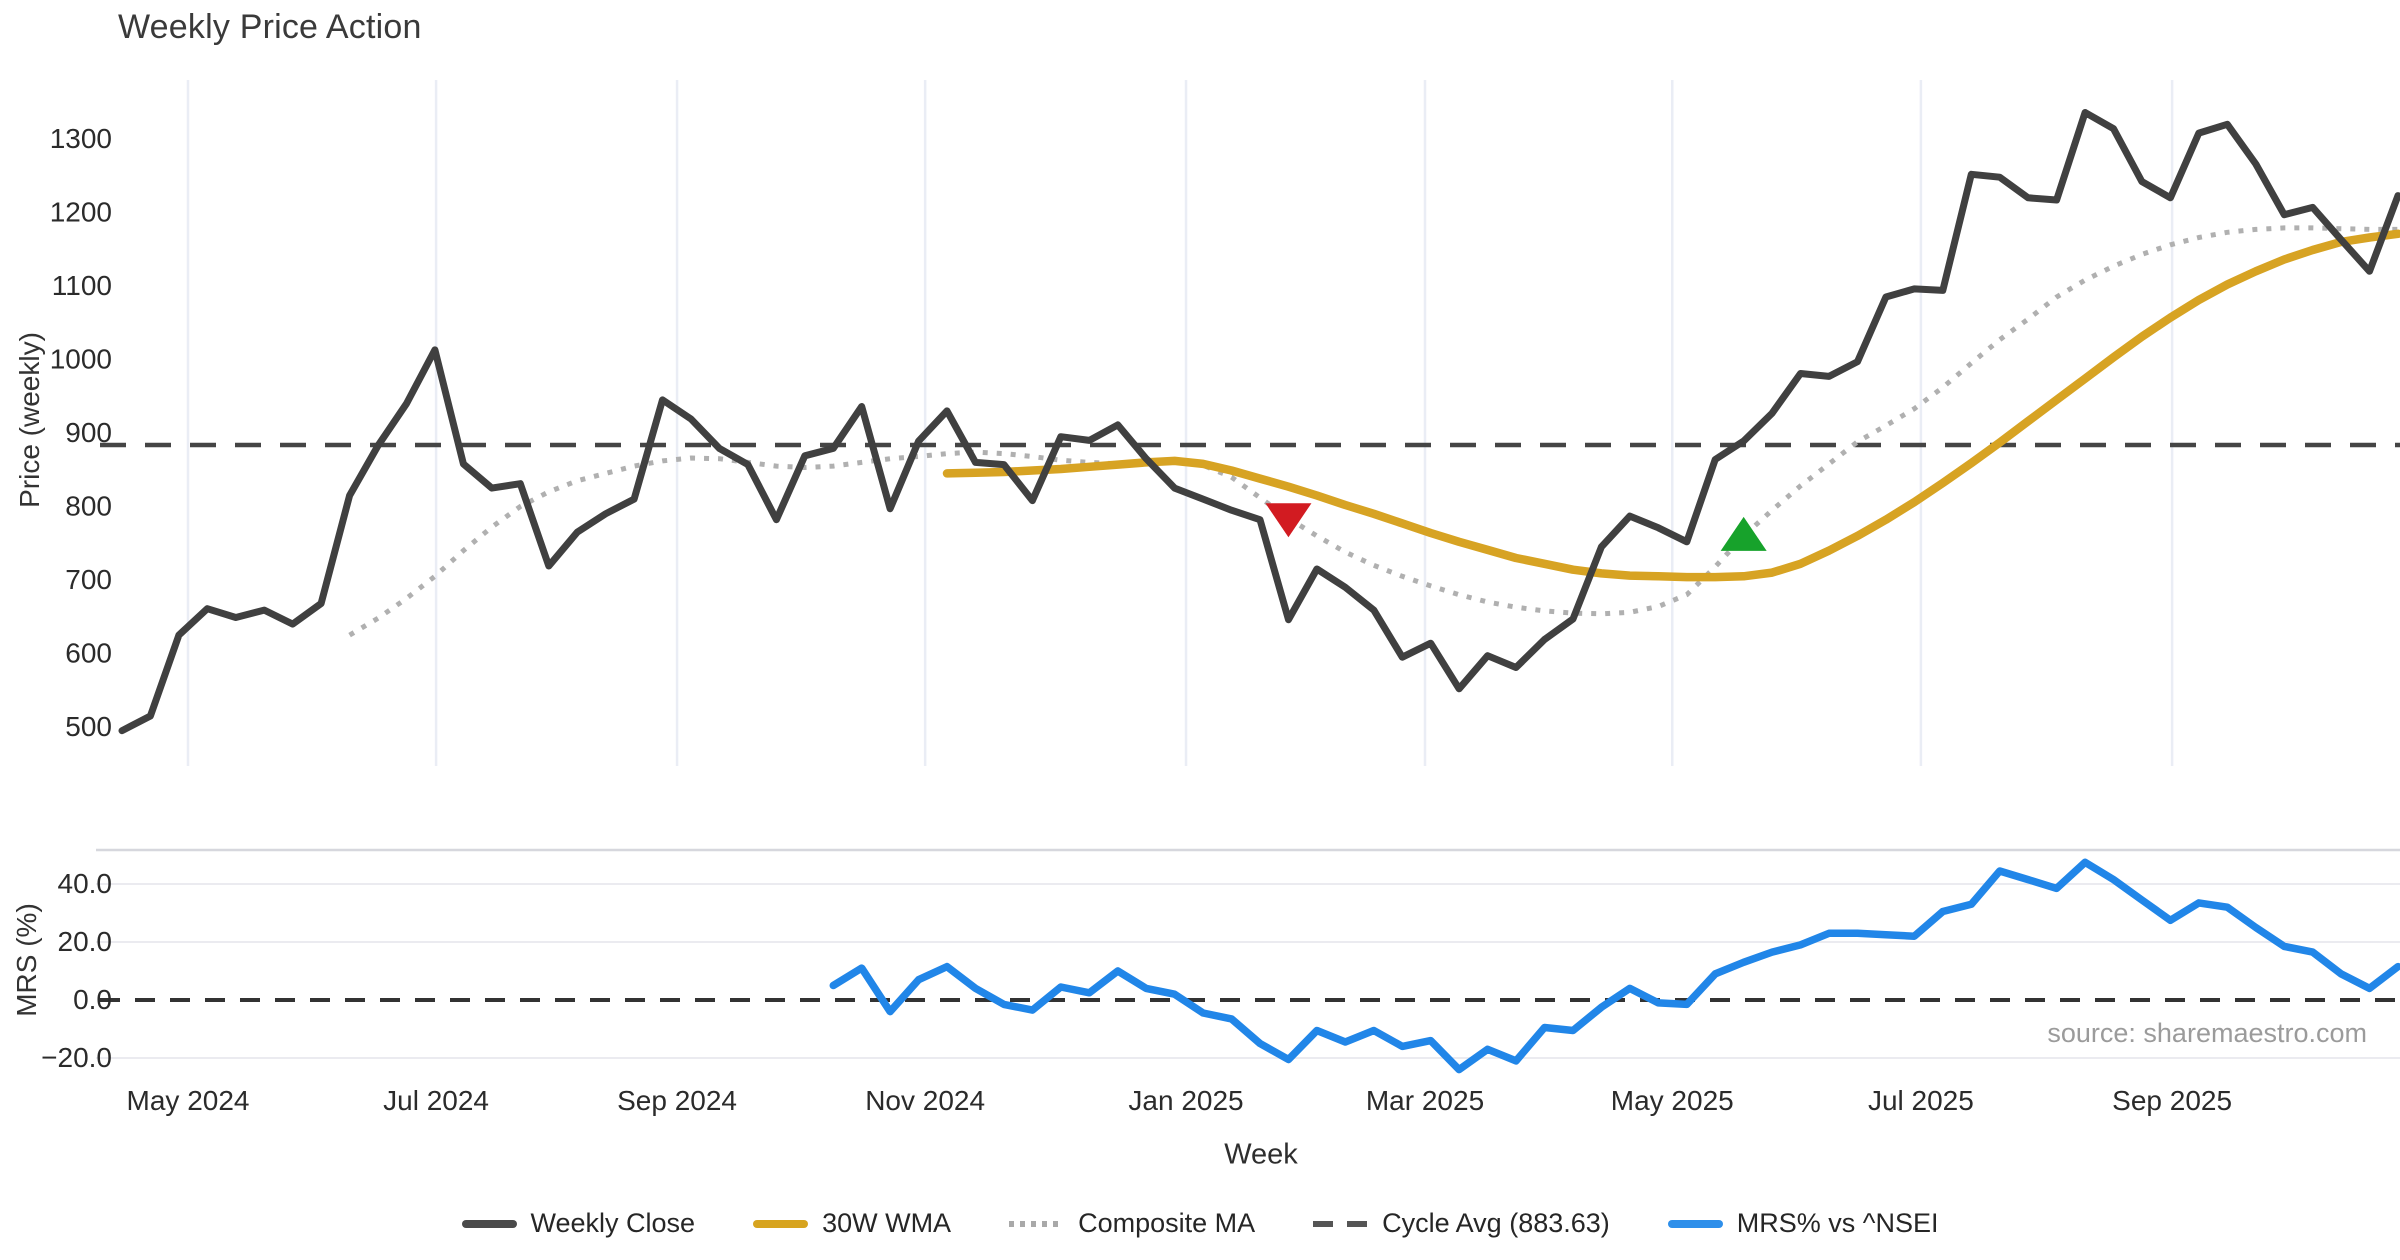 The height and width of the screenshot is (1260, 2400). What do you see at coordinates (1341, 1223) in the screenshot?
I see `cycle-avg-swatch-icon` at bounding box center [1341, 1223].